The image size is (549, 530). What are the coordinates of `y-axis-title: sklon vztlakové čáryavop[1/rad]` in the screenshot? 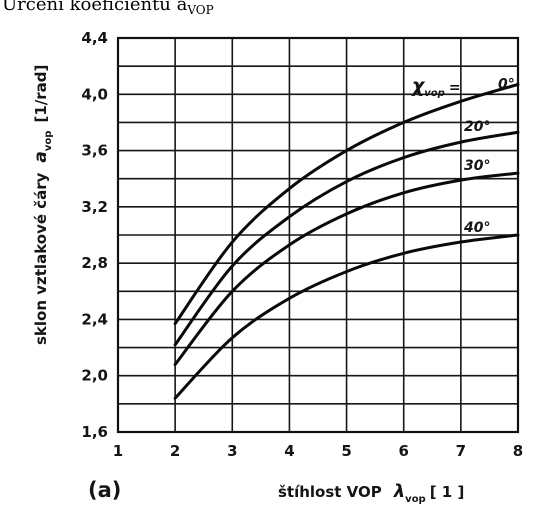 It's located at (42, 205).